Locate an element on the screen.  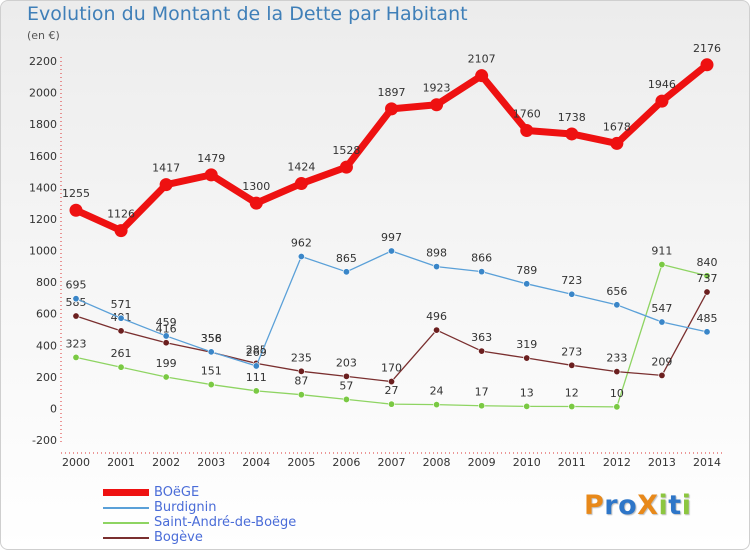
data-label: 199 is located at coordinates (166, 363).